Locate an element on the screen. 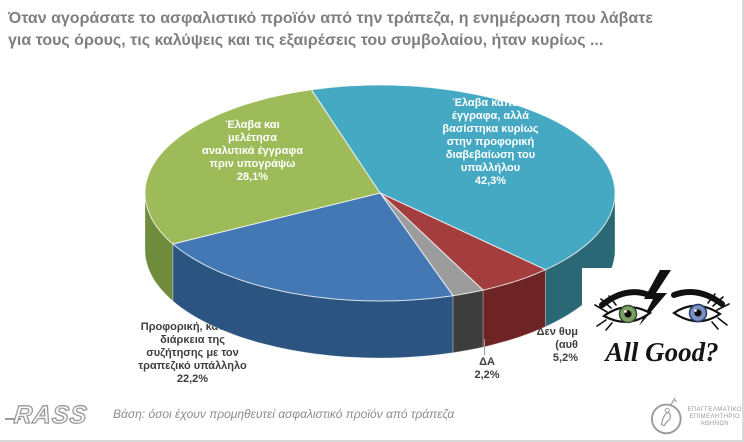  athens-chamber-logo: ΕΠΑΓΓΕΛΜΑΤΙΚΟ ΕΠΙΜΕΛΗΤΗΡΙΟ ΑΘΗΝΩΝ is located at coordinates (696, 417).